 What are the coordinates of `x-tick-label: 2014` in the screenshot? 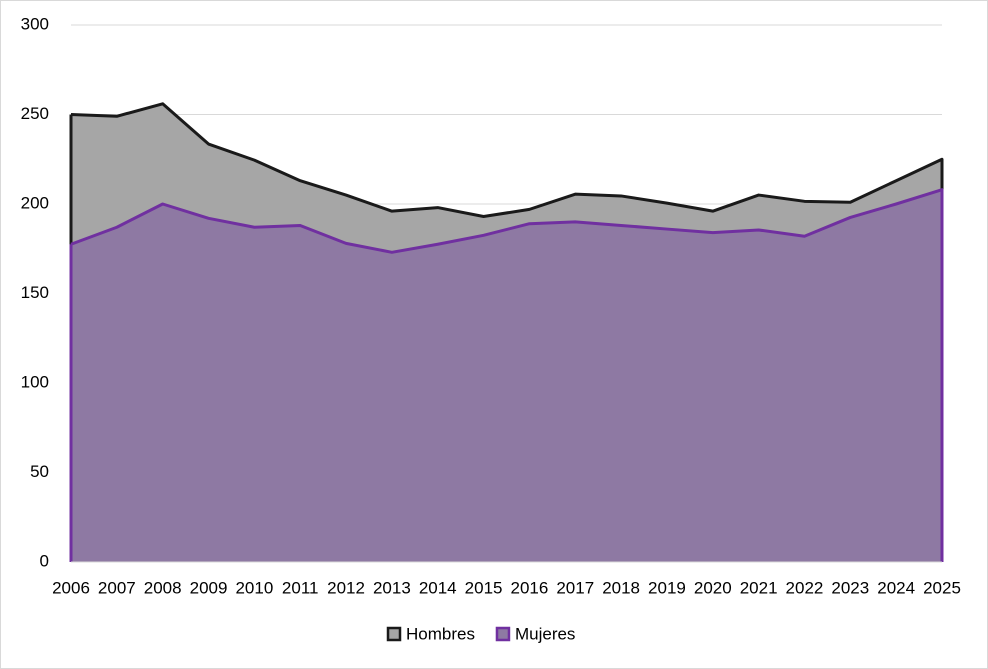 It's located at (438, 587).